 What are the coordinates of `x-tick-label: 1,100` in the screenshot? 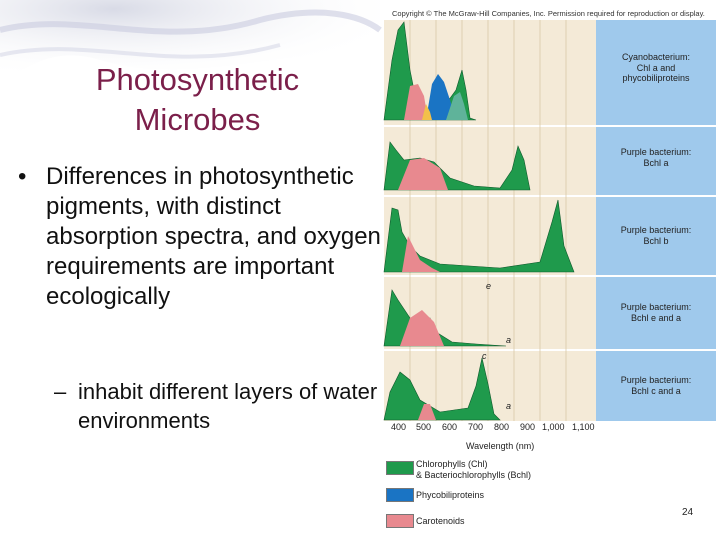 It's located at (583, 427).